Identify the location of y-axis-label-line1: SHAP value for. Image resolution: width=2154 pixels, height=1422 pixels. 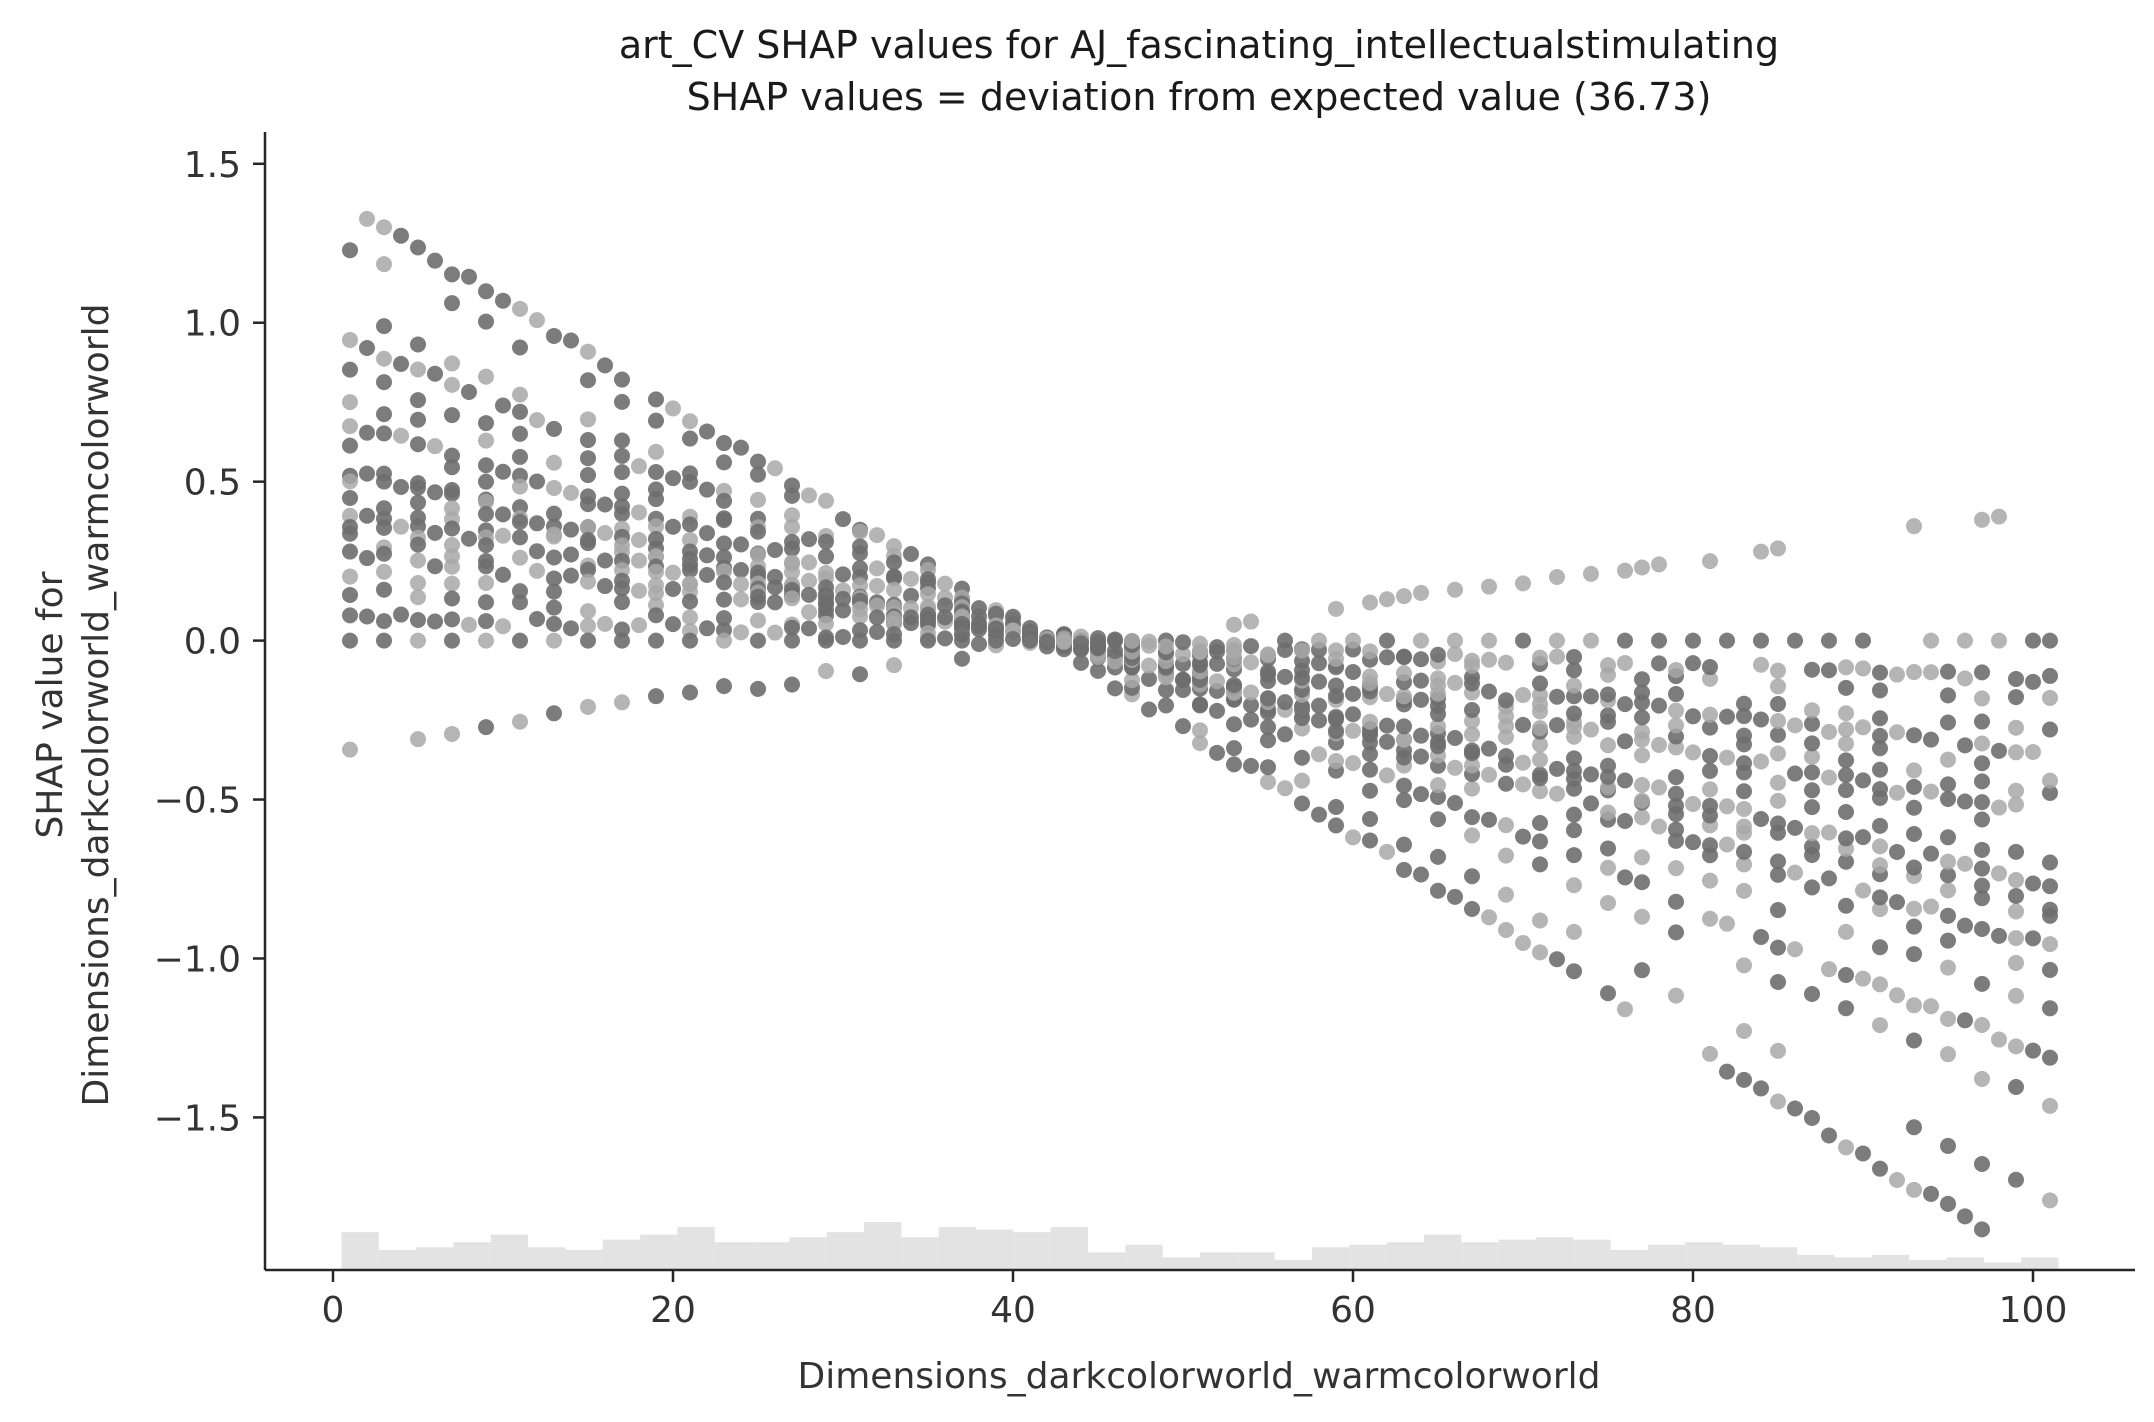
(50, 704).